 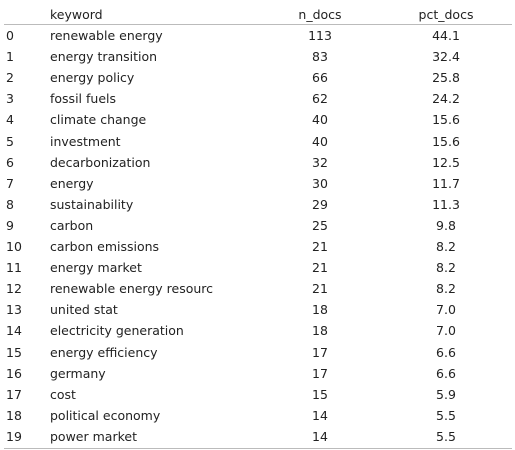 What do you see at coordinates (105, 246) in the screenshot?
I see `keyword-cell: carbon emissions` at bounding box center [105, 246].